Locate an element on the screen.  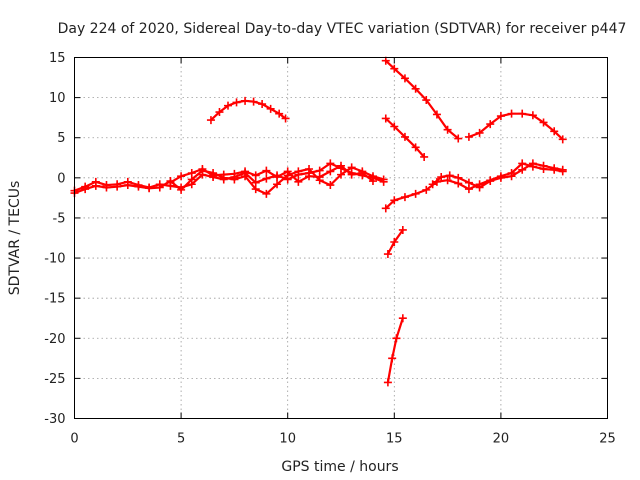
y-tick-label: -15 is located at coordinates (54, 299).